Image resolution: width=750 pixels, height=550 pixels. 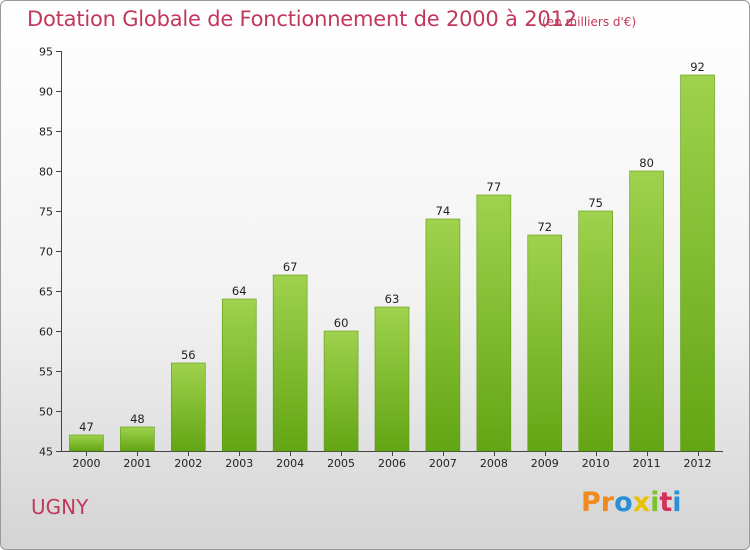 What do you see at coordinates (290, 267) in the screenshot?
I see `bar-value-label: 67` at bounding box center [290, 267].